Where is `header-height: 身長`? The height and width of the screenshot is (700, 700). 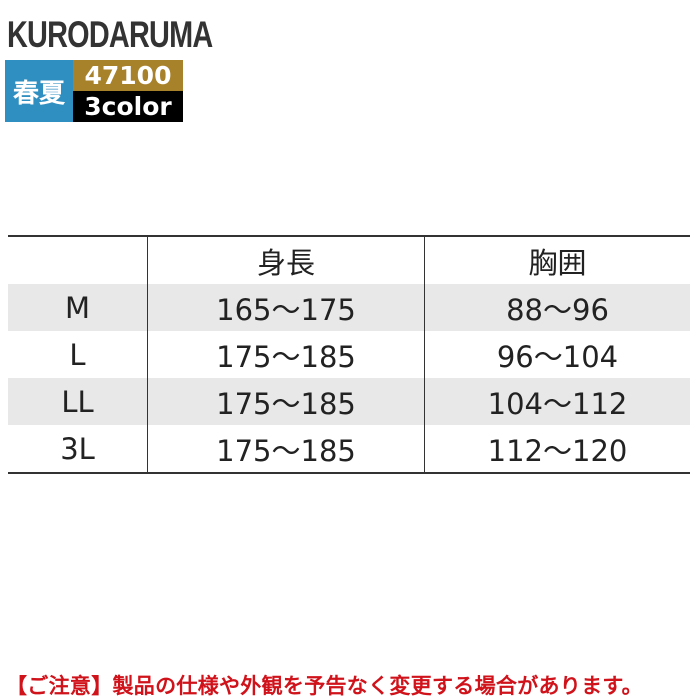 header-height: 身長 is located at coordinates (286, 259).